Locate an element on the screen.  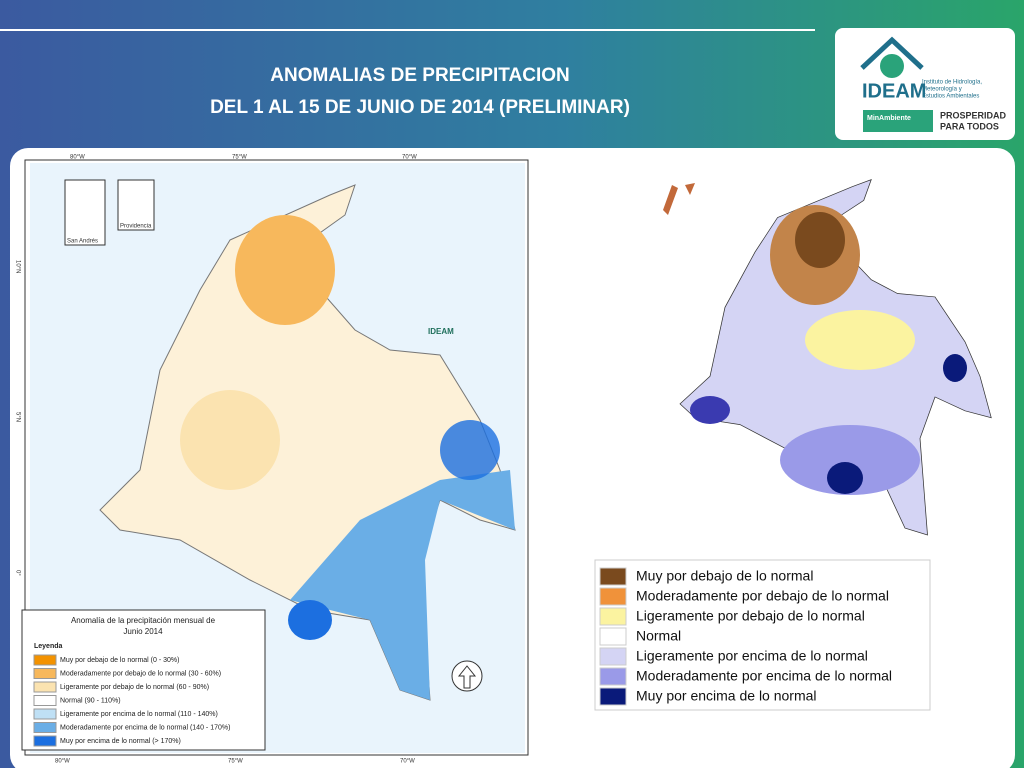
inset-label: San Andrés is located at coordinates (82, 242).